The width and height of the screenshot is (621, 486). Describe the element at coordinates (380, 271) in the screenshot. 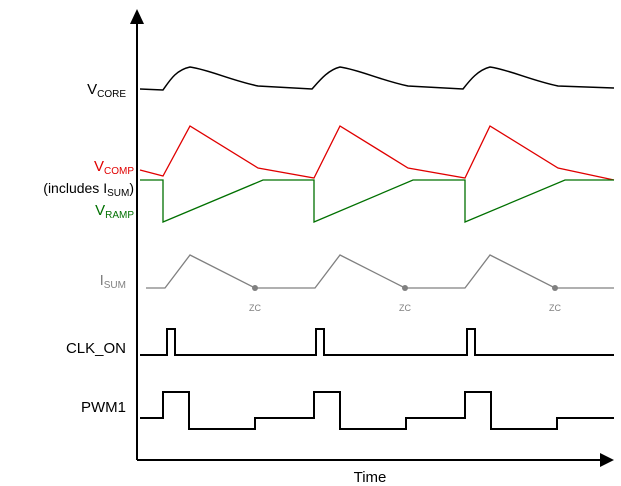

I see `isum-waveform` at that location.